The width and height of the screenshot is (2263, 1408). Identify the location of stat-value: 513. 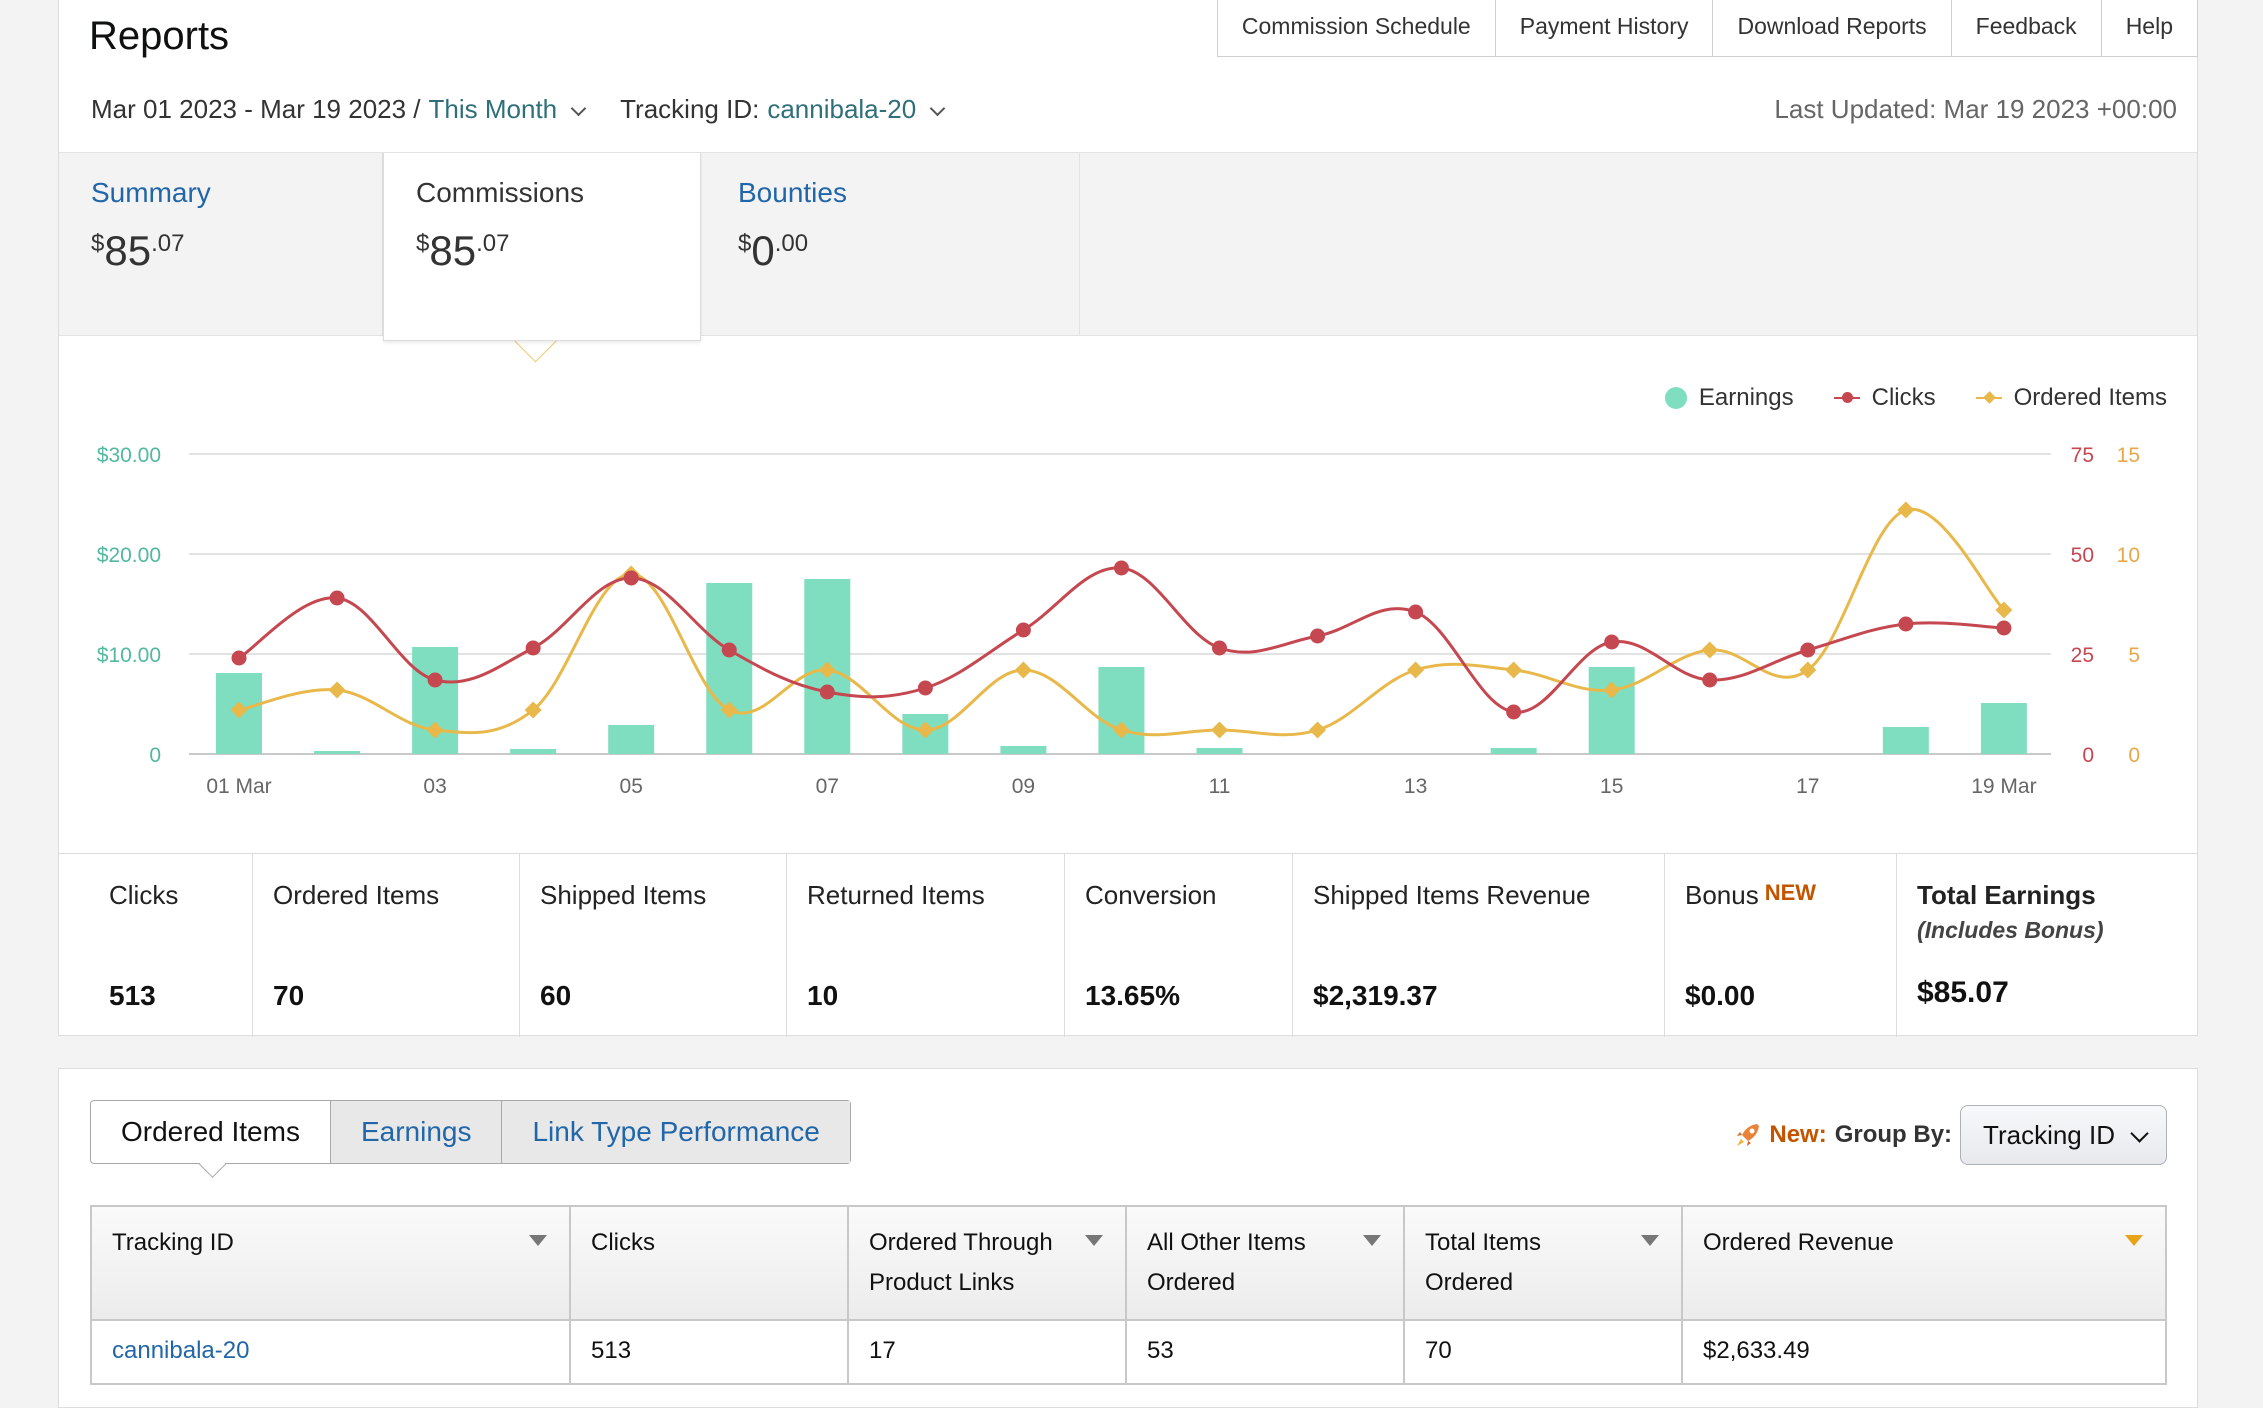
(132, 995).